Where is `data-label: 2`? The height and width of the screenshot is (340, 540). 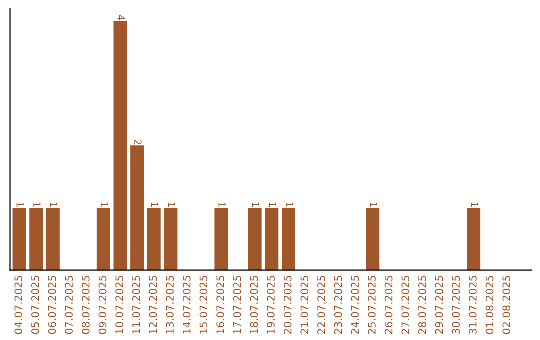 data-label: 2 is located at coordinates (138, 142).